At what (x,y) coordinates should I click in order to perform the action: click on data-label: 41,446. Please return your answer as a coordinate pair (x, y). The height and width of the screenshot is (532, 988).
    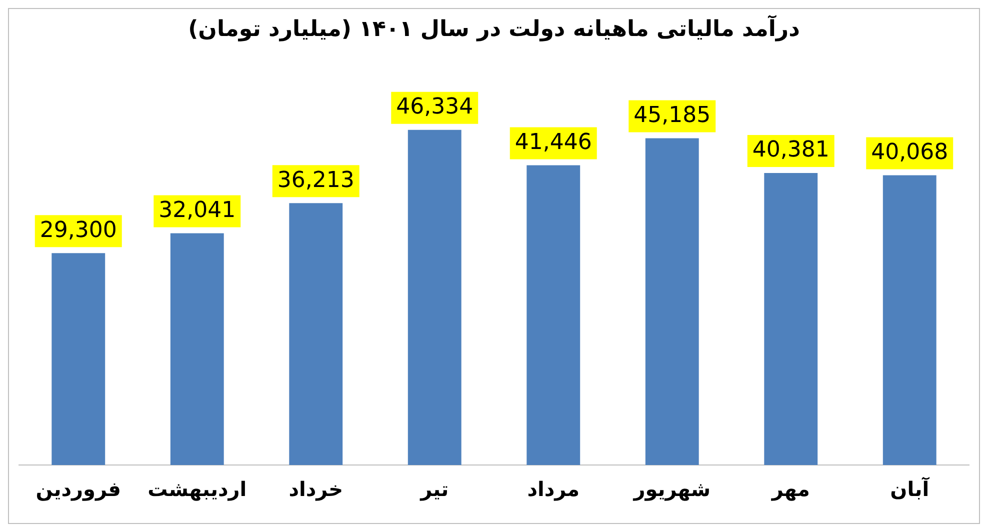
    Looking at the image, I should click on (553, 142).